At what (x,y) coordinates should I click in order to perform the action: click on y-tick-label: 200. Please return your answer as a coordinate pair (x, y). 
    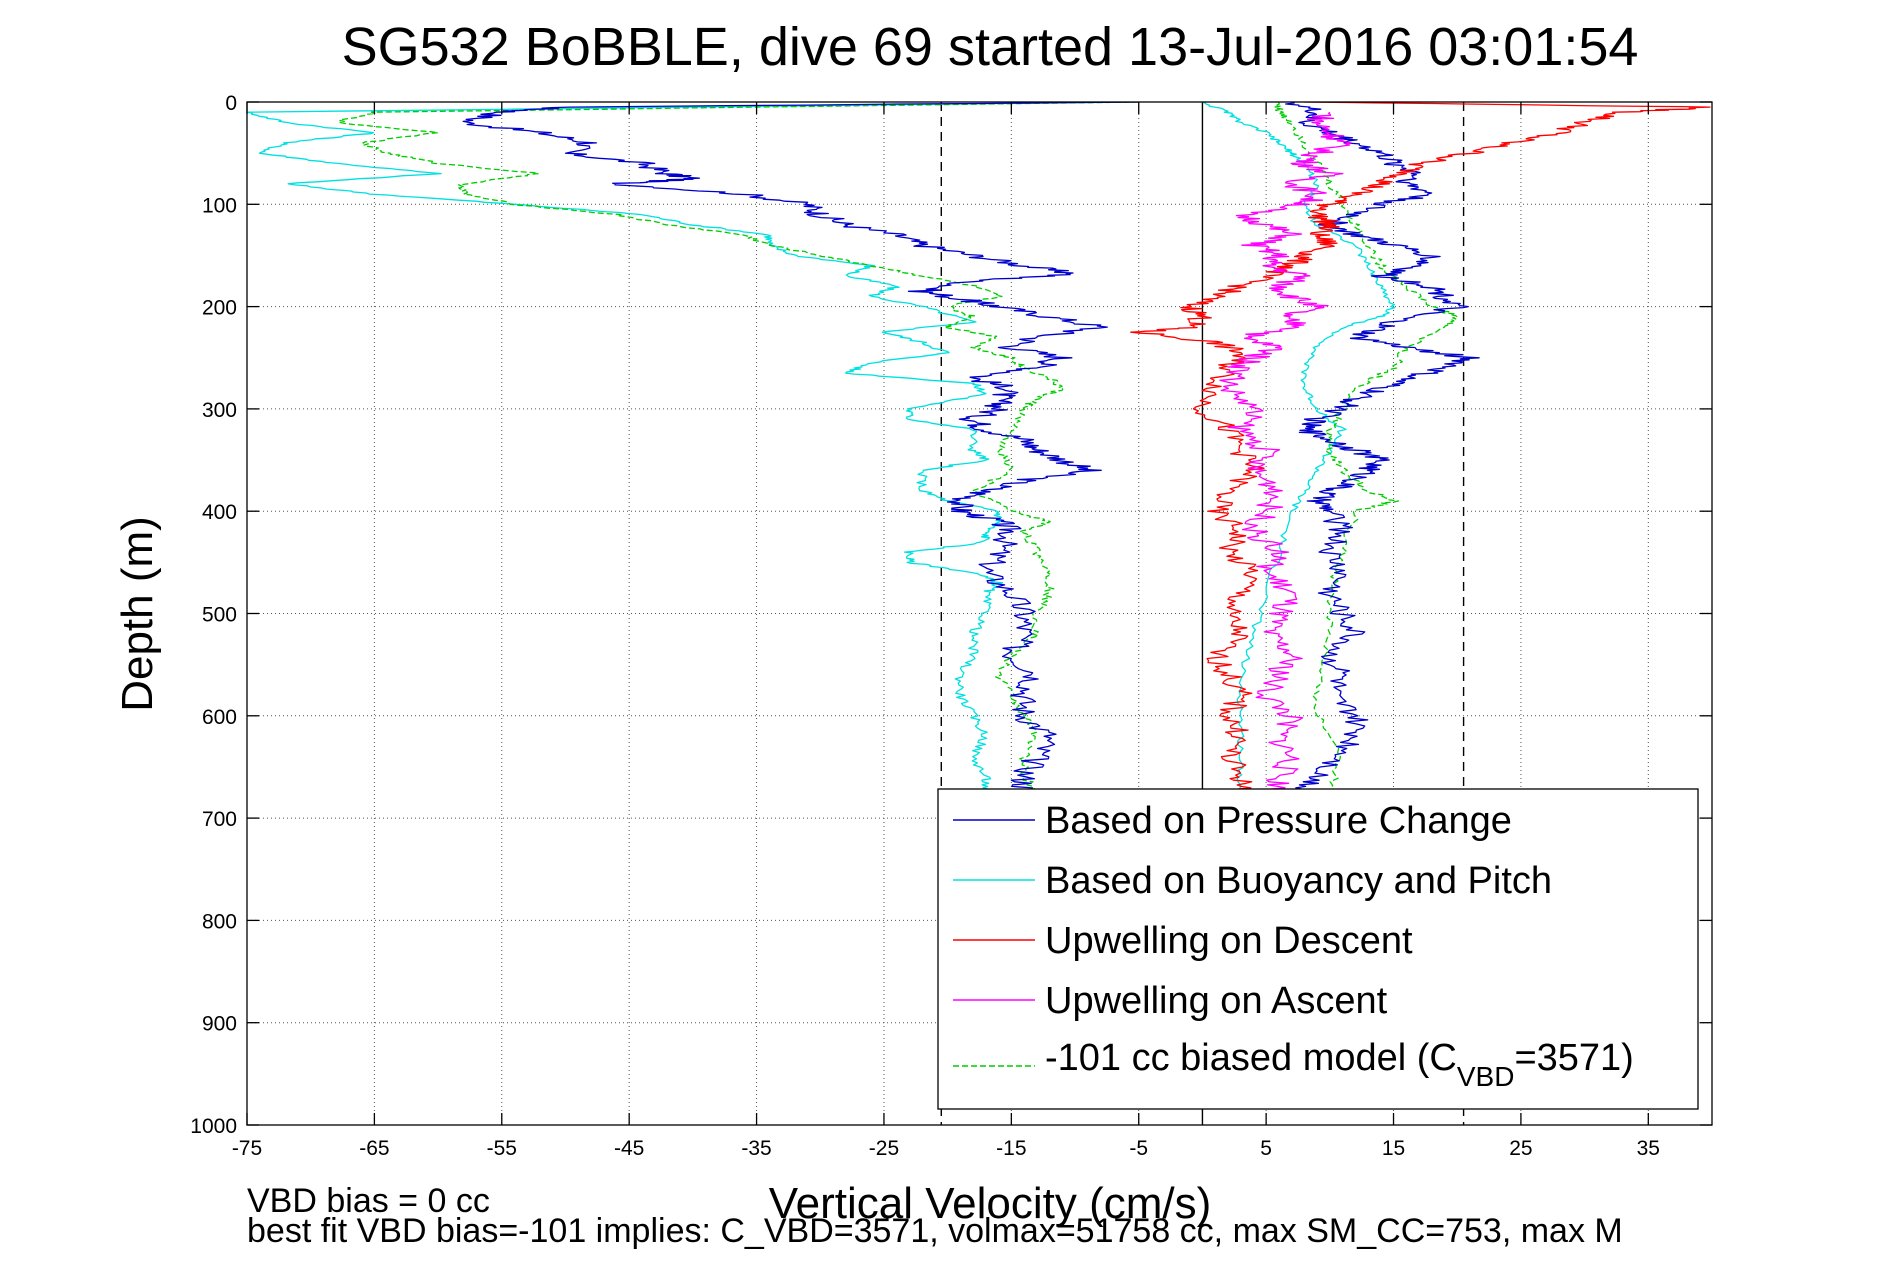
    Looking at the image, I should click on (219, 308).